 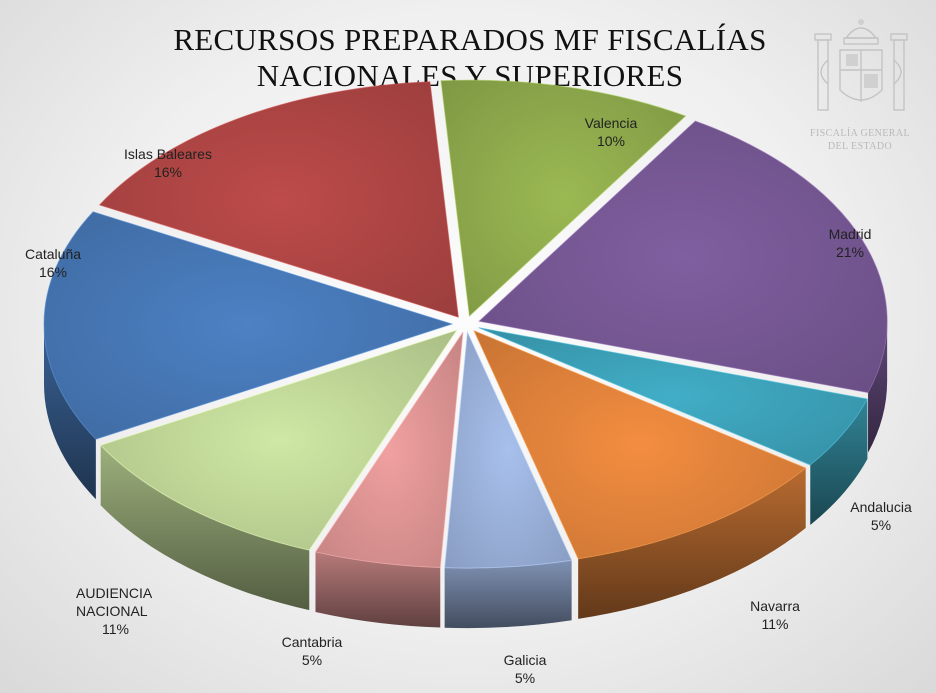 What do you see at coordinates (611, 123) in the screenshot?
I see `label-valencia-name: Valencia` at bounding box center [611, 123].